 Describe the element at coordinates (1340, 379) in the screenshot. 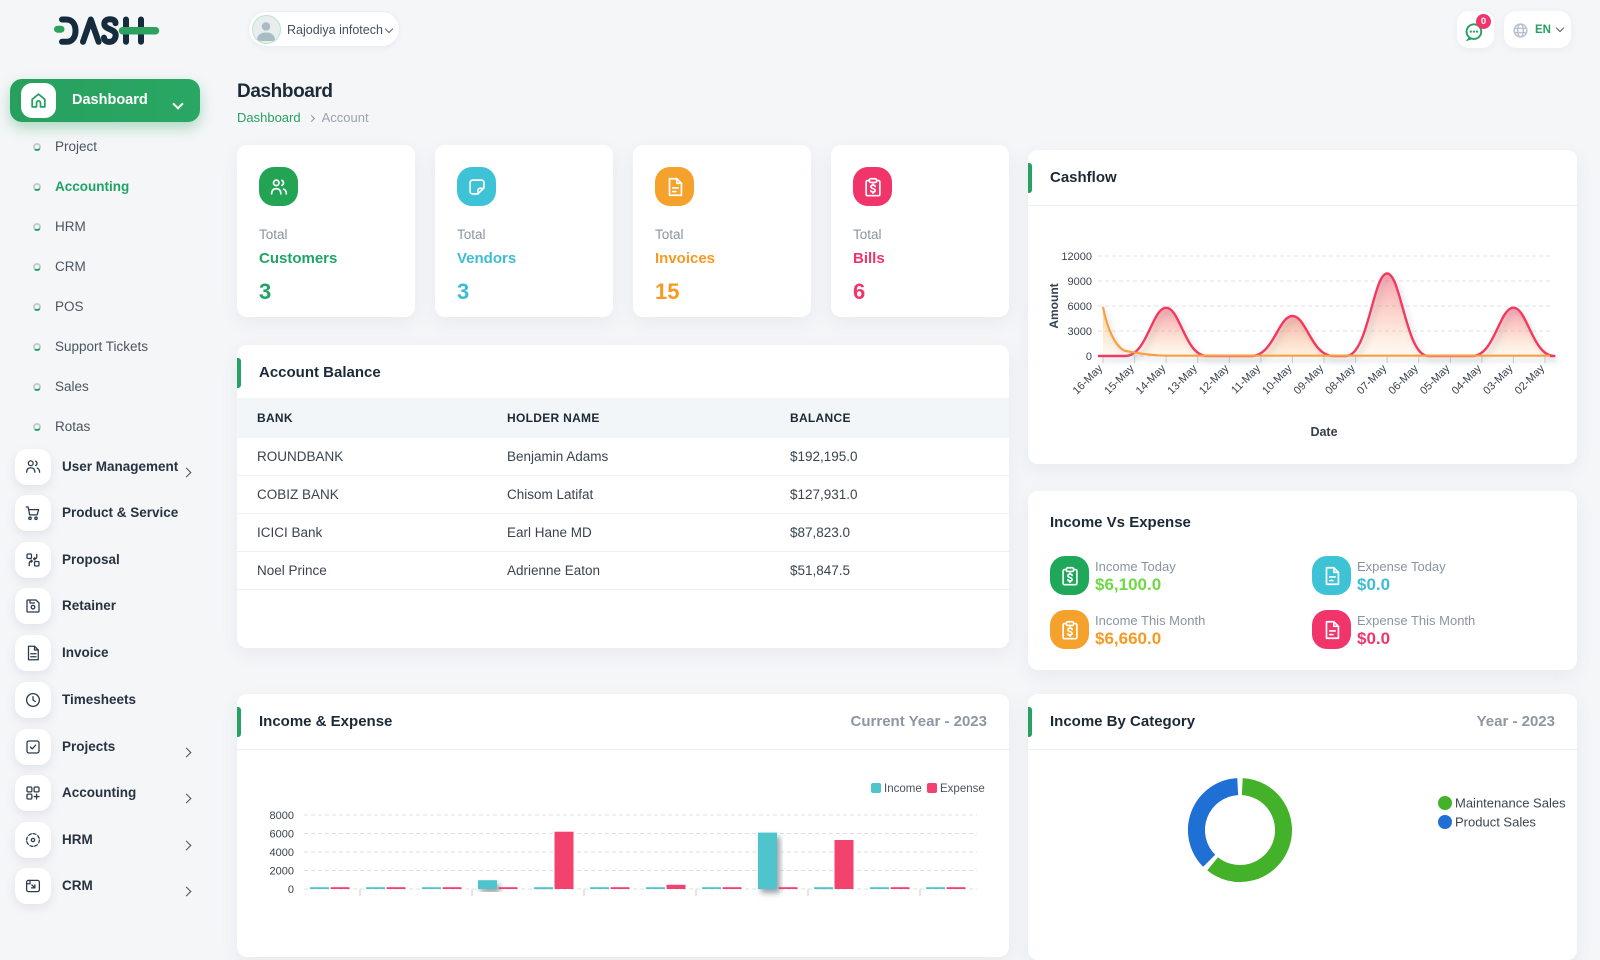

I see `svg-text: 08-May` at that location.